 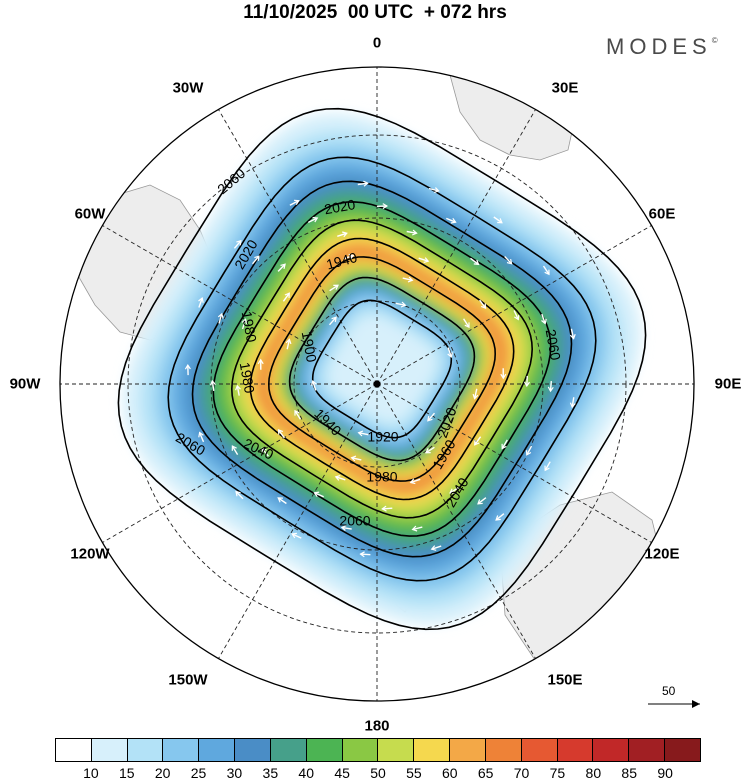 I want to click on longitude-label: 30E, so click(x=565, y=88).